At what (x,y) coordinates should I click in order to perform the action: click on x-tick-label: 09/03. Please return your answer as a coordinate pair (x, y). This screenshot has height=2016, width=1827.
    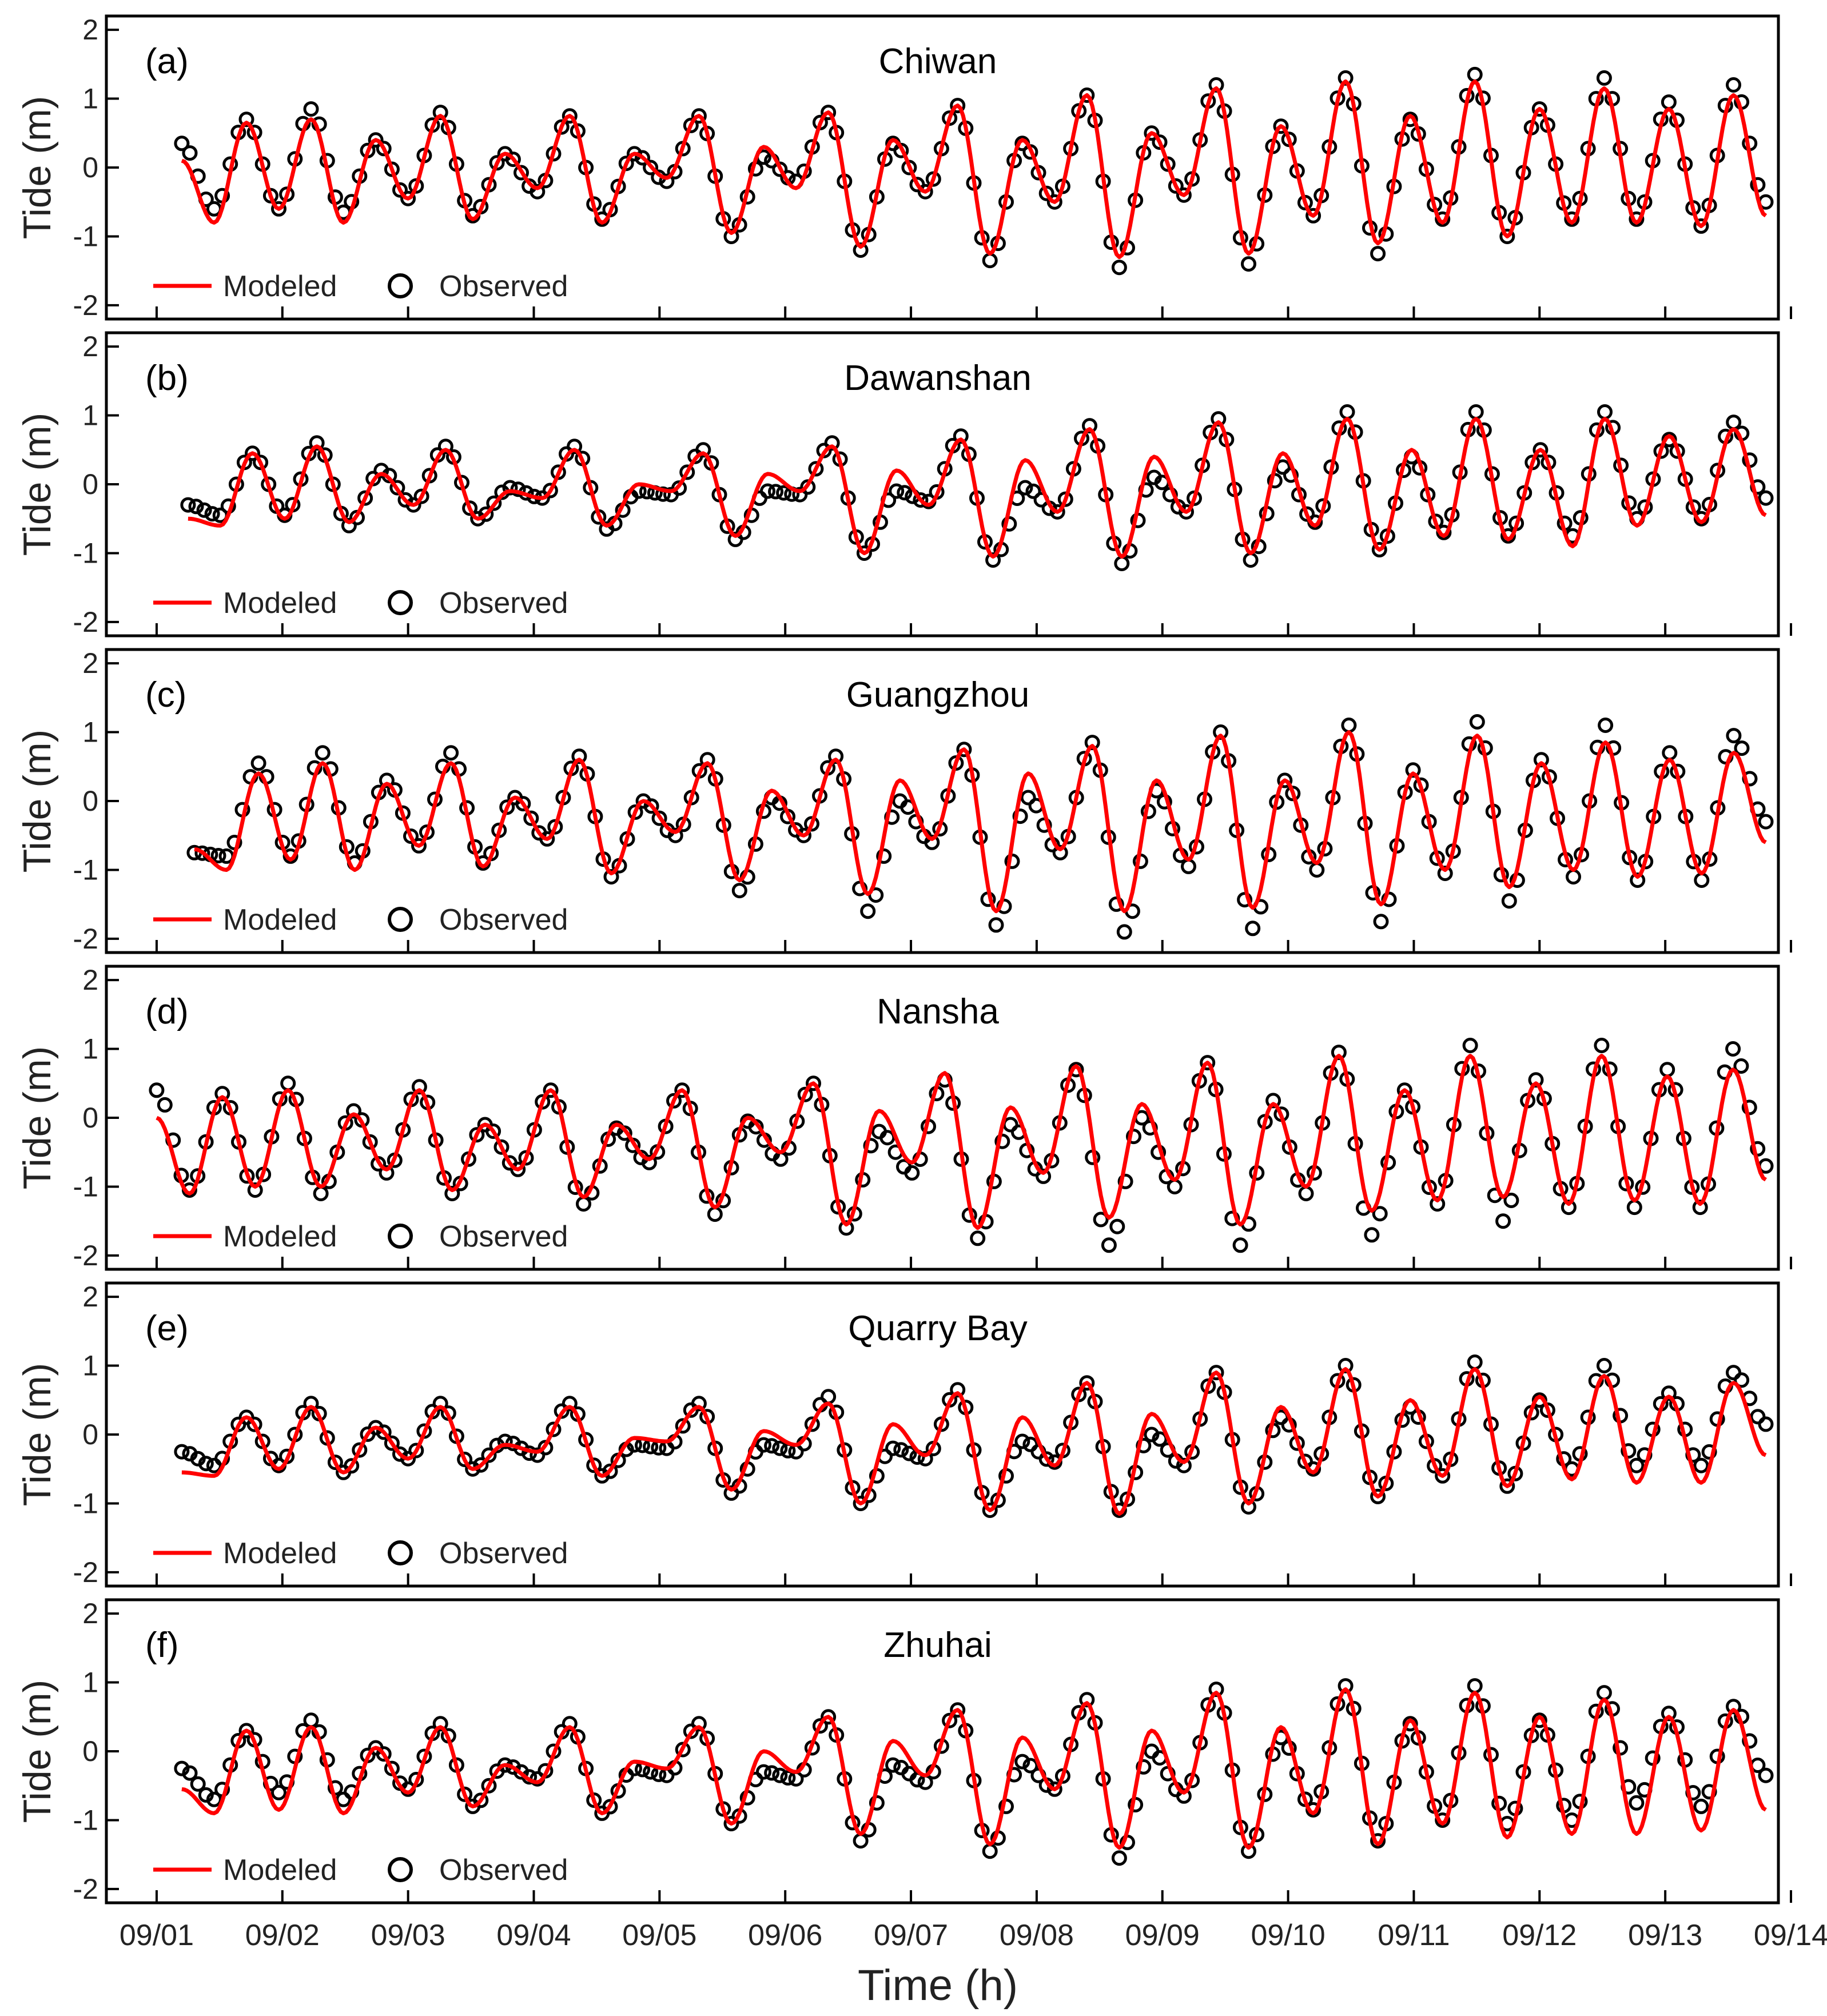
    Looking at the image, I should click on (408, 1935).